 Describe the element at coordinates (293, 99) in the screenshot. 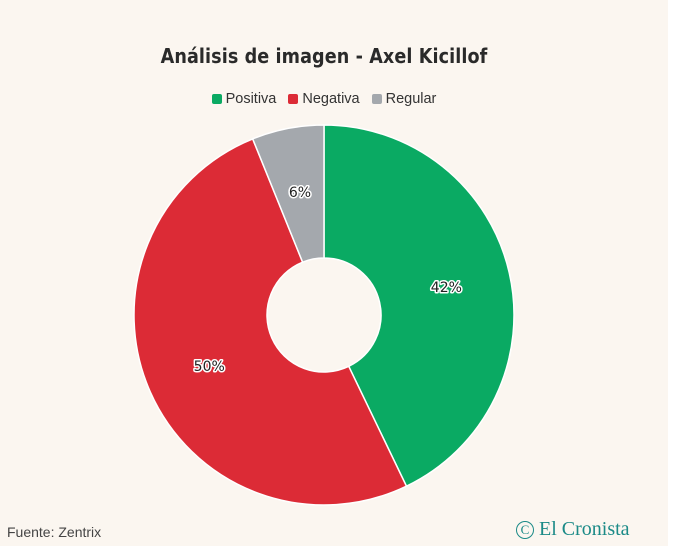

I see `legend-swatch-negativa` at that location.